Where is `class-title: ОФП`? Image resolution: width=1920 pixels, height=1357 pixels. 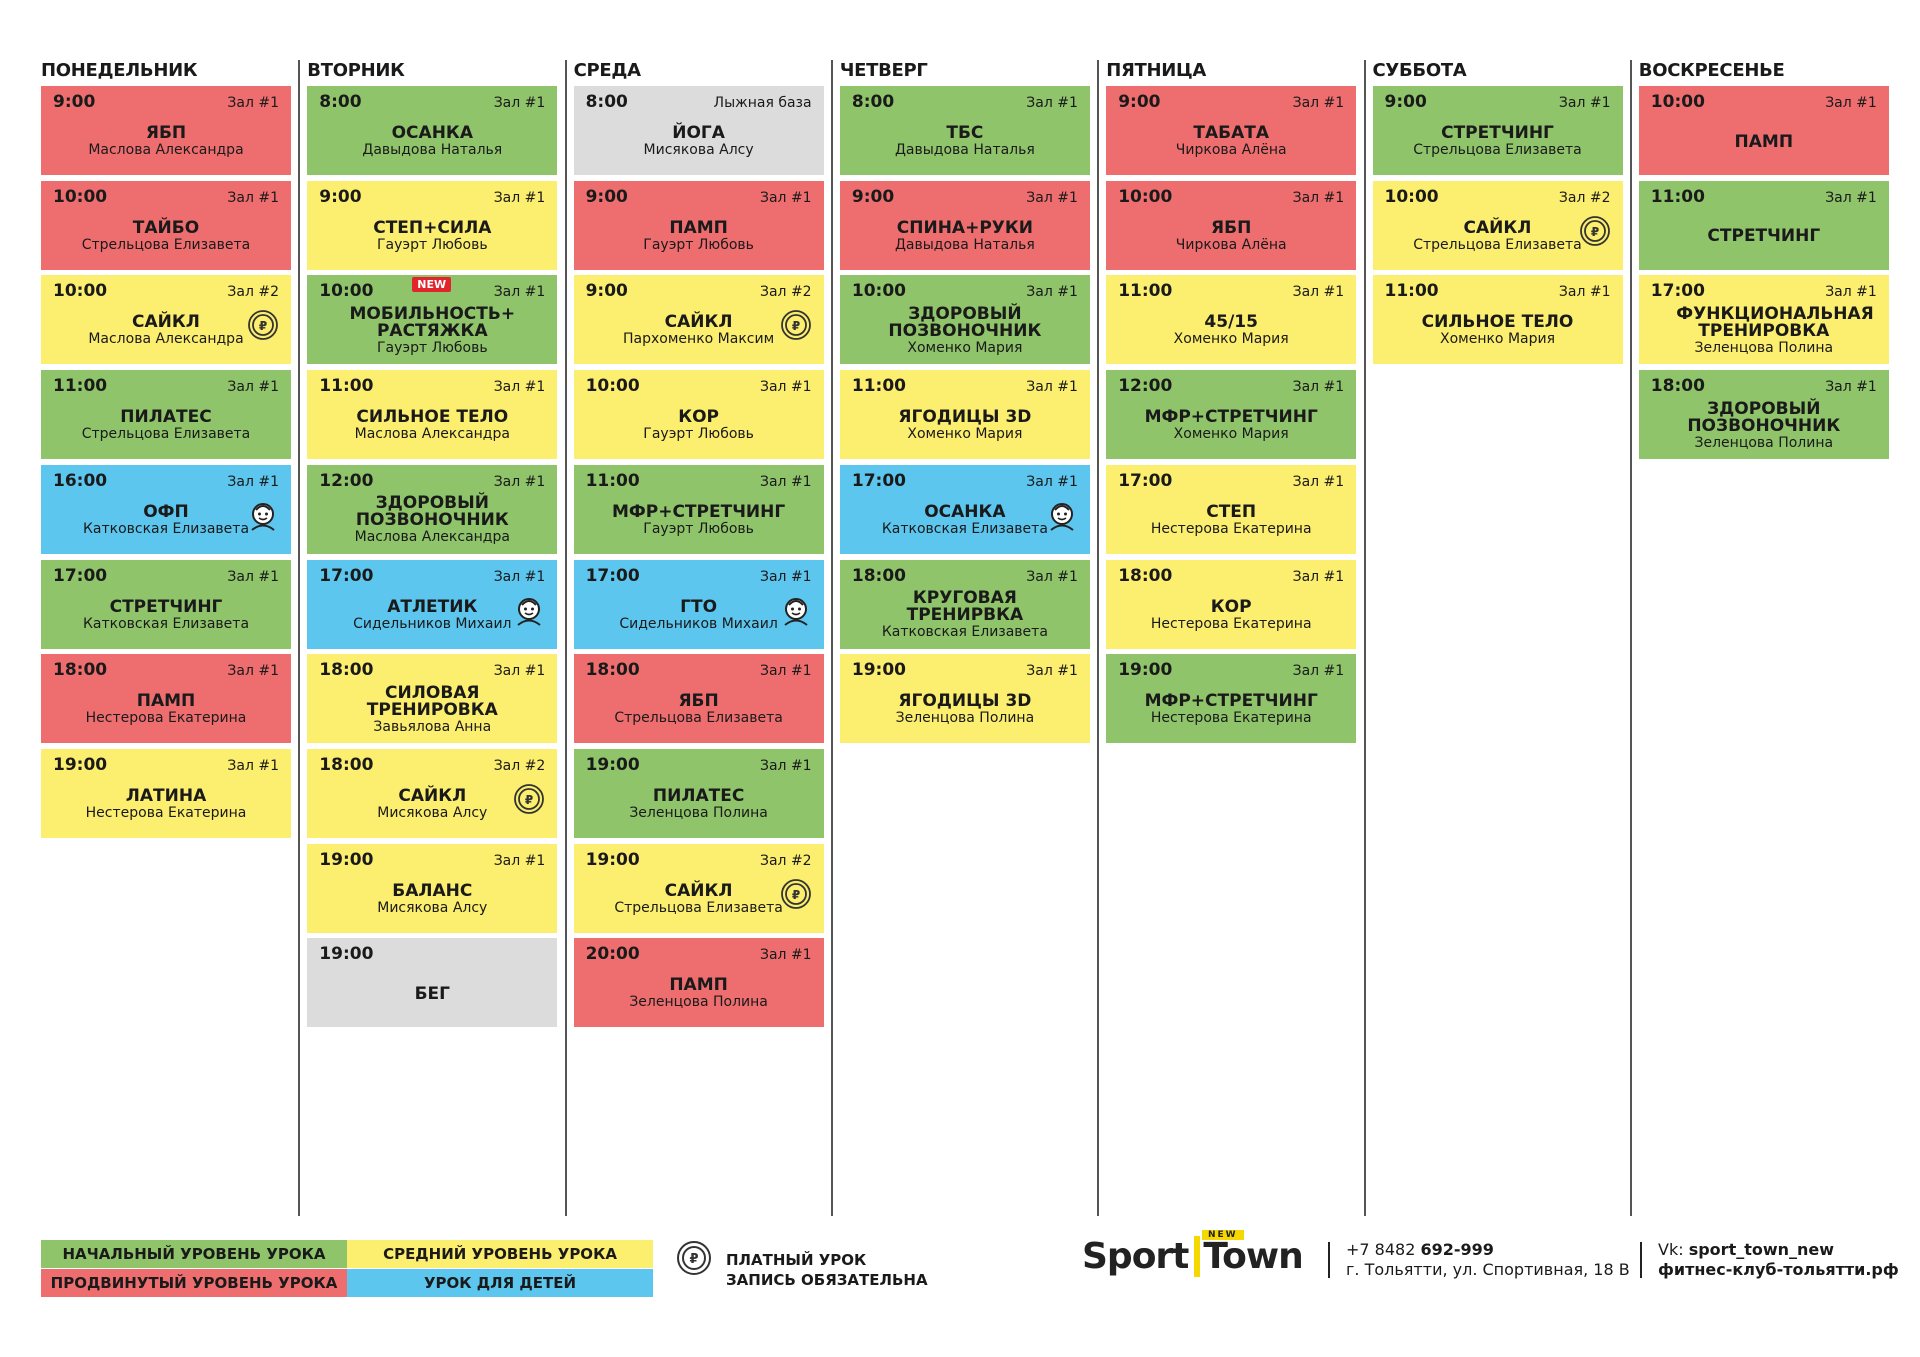
class-title: ОФП is located at coordinates (166, 511).